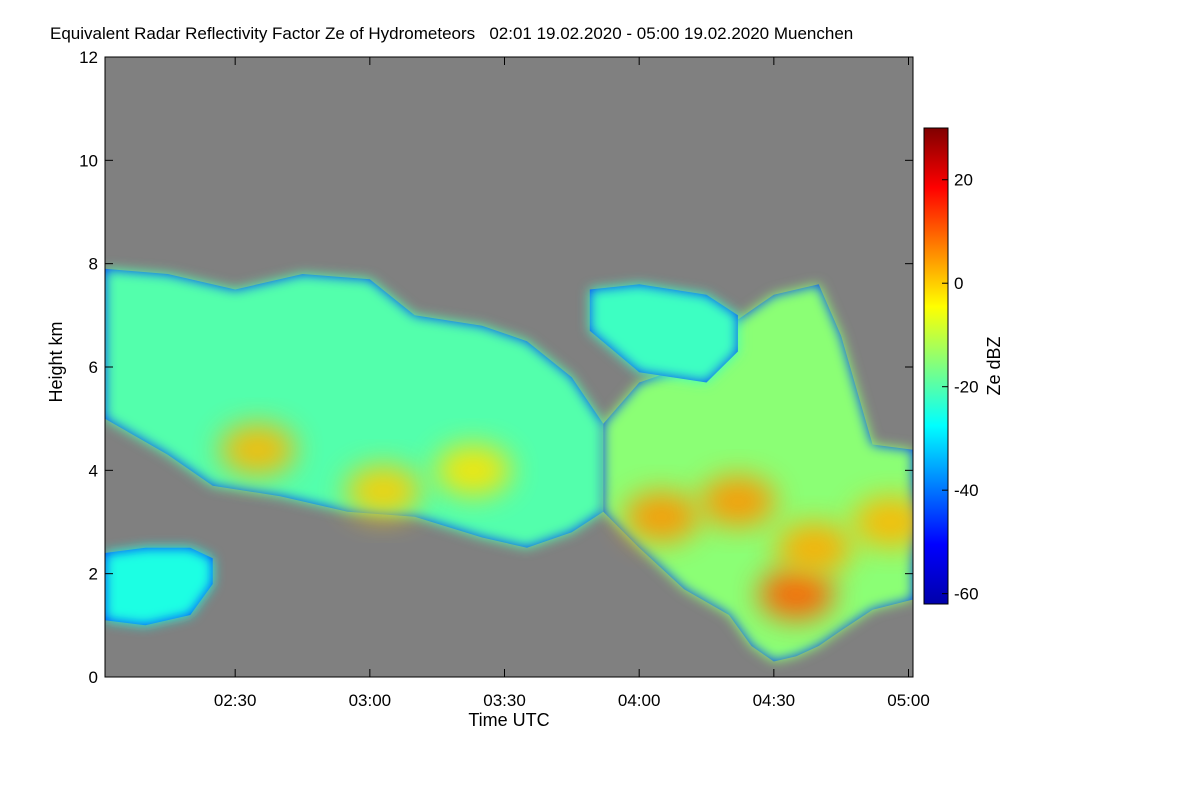 The height and width of the screenshot is (800, 1200). What do you see at coordinates (159, 586) in the screenshot?
I see `region-low-cloud-left` at bounding box center [159, 586].